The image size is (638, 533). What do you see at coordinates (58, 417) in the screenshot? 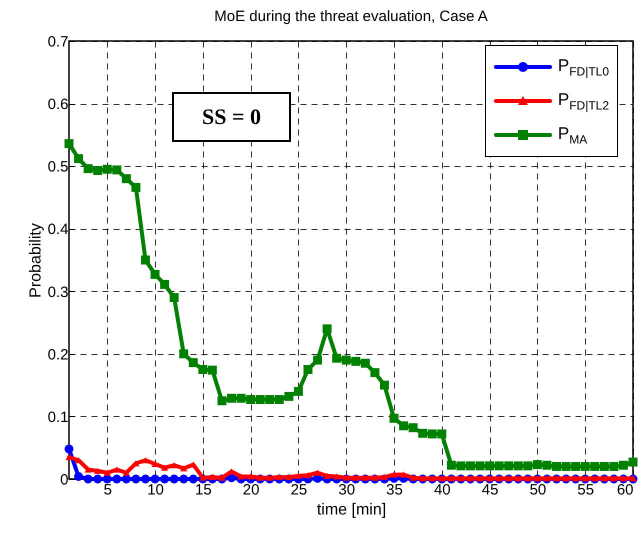
I see `y-tick-label: 0.1` at bounding box center [58, 417].